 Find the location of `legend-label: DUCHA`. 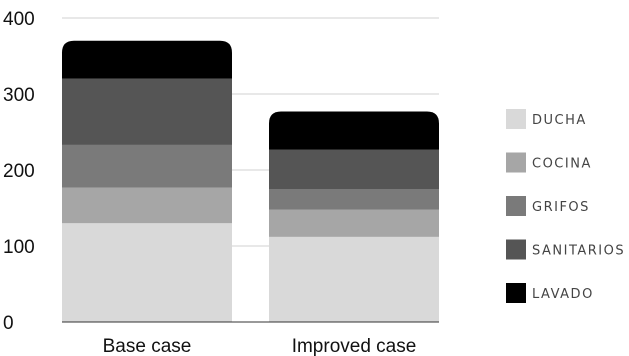

legend-label: DUCHA is located at coordinates (559, 120).